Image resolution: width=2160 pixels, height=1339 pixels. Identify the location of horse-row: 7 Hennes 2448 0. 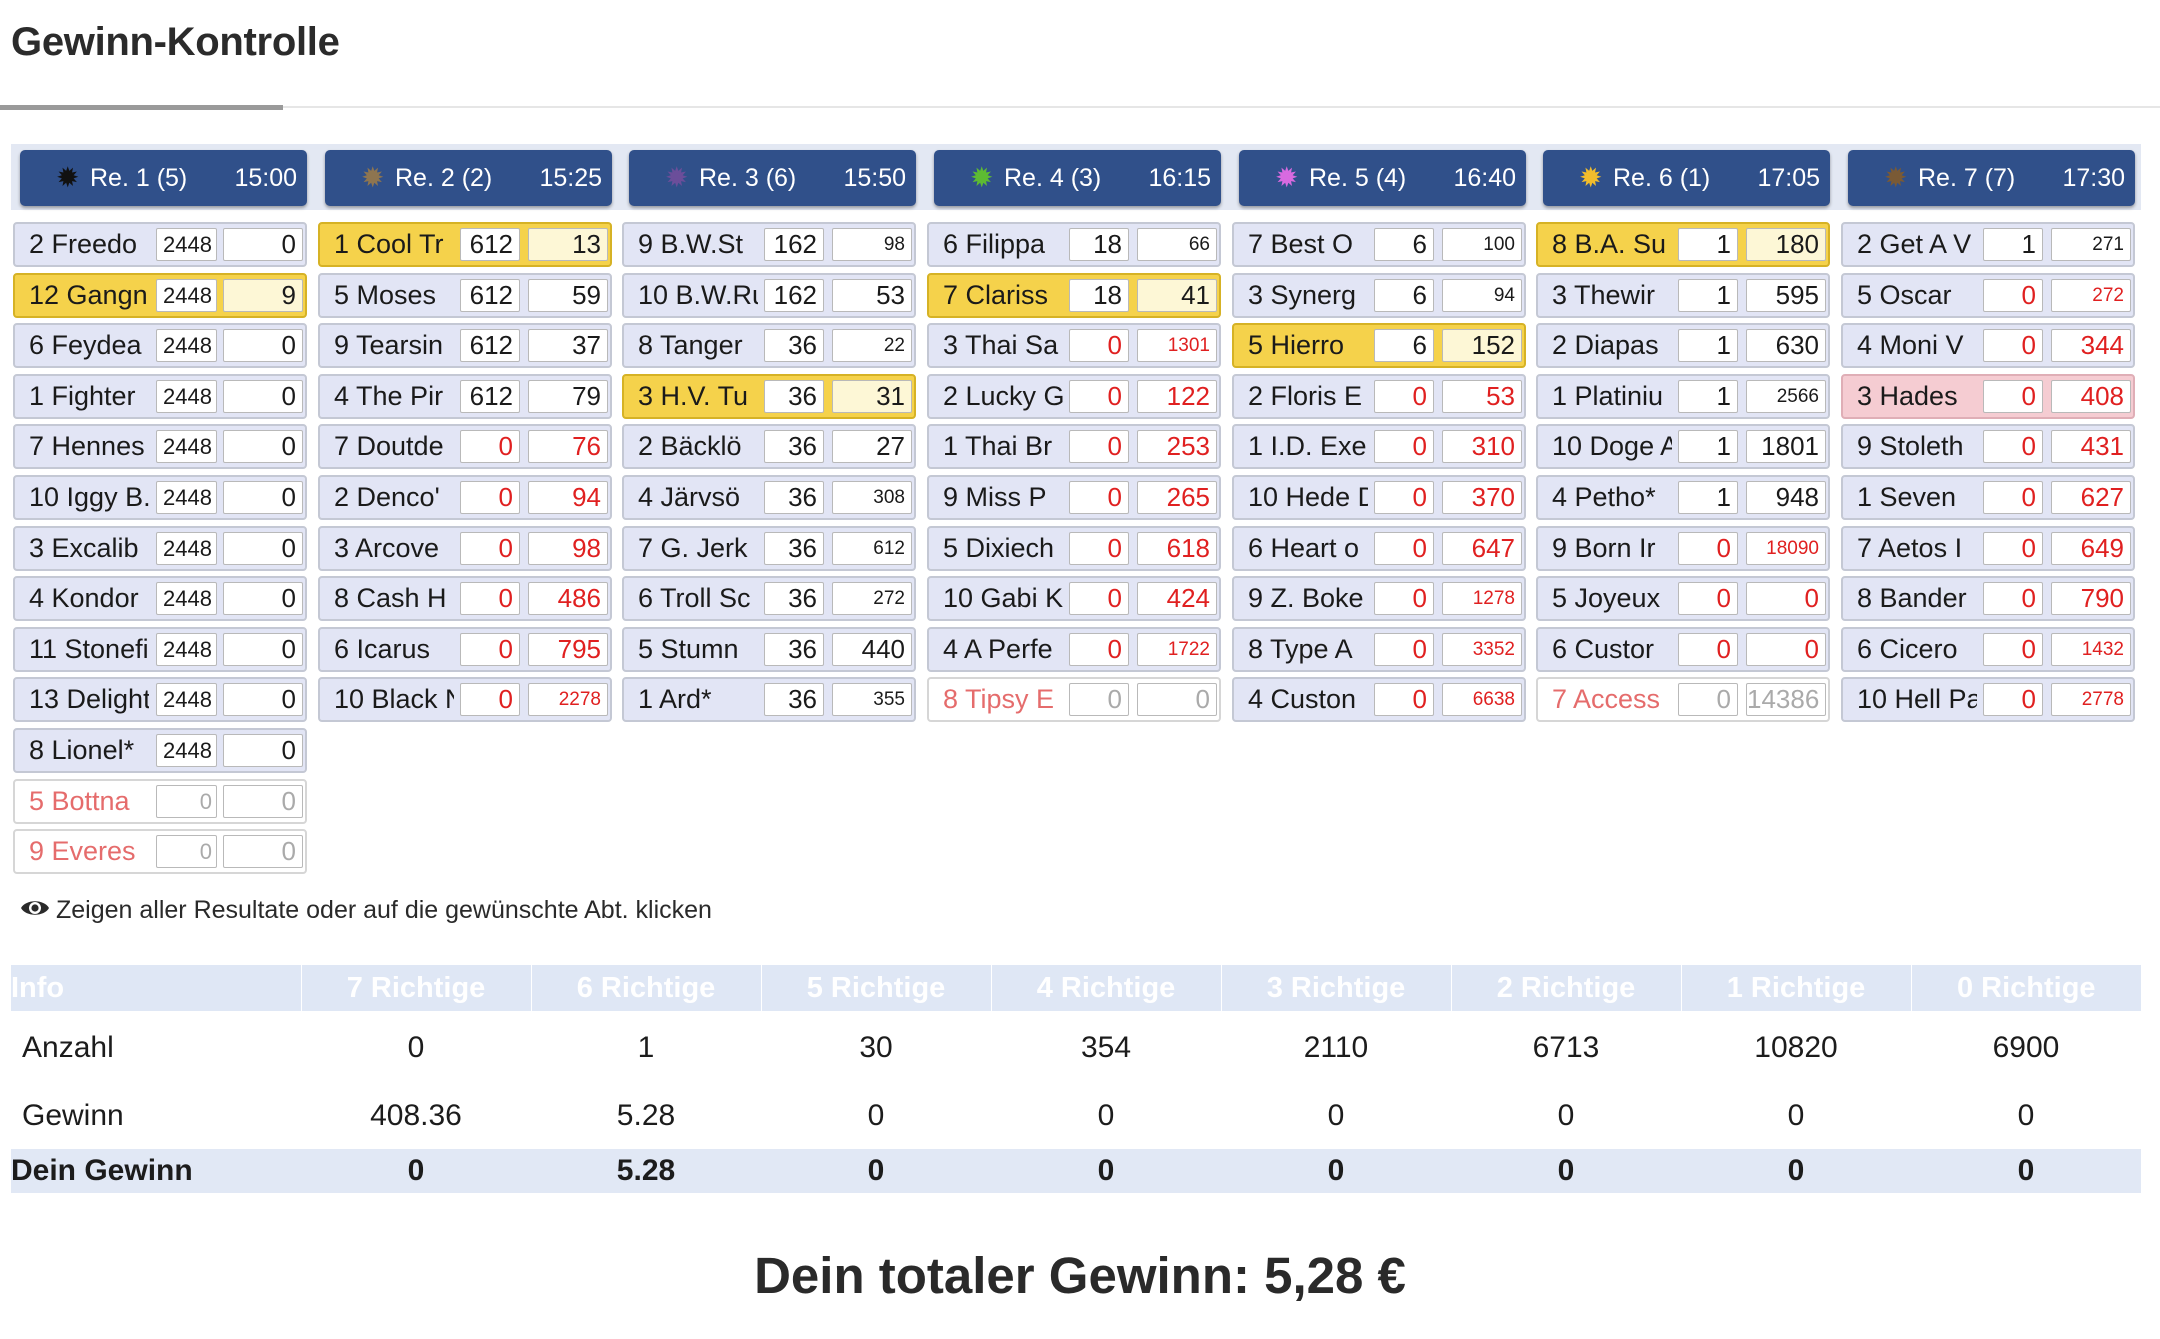
(160, 447).